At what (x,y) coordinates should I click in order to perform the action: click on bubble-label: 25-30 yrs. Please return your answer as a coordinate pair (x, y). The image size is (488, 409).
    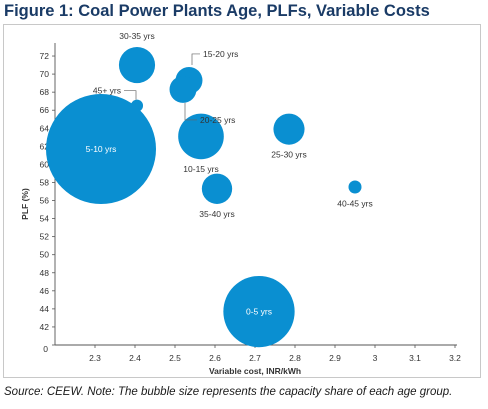
    Looking at the image, I should click on (288, 155).